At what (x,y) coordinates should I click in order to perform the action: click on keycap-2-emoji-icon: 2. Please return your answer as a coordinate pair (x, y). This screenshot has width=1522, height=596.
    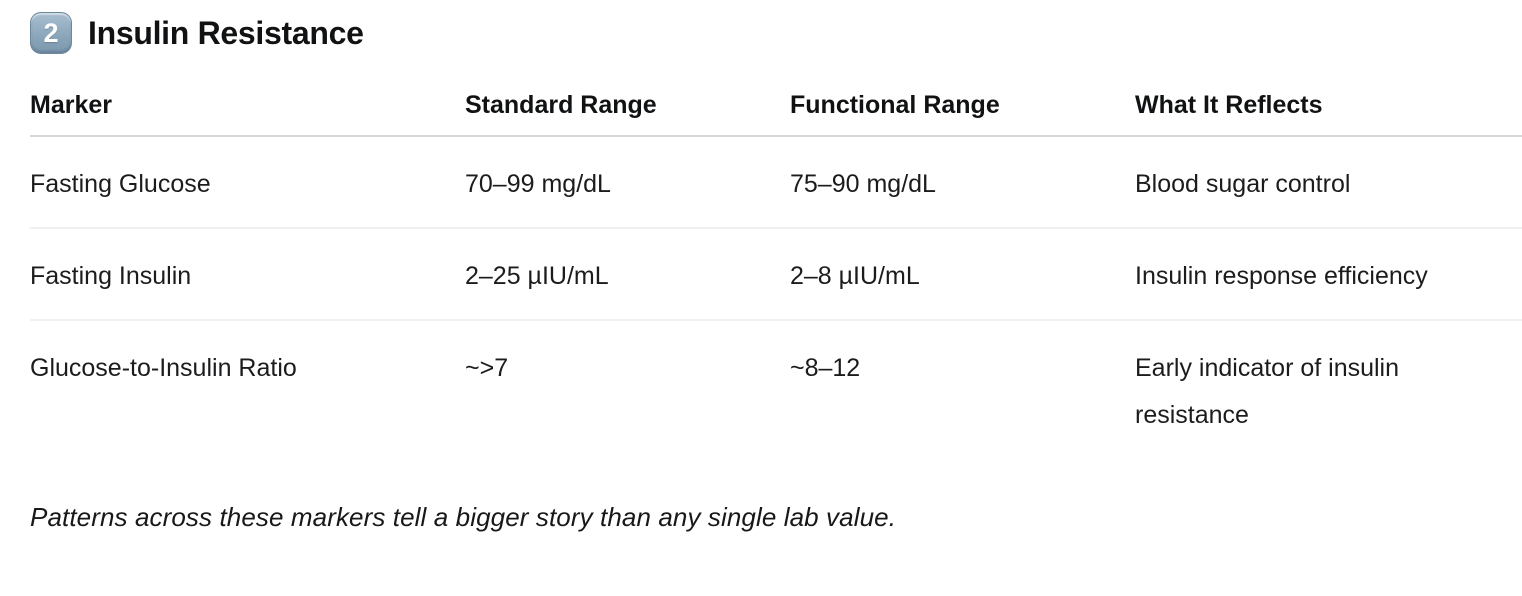
    Looking at the image, I should click on (51, 33).